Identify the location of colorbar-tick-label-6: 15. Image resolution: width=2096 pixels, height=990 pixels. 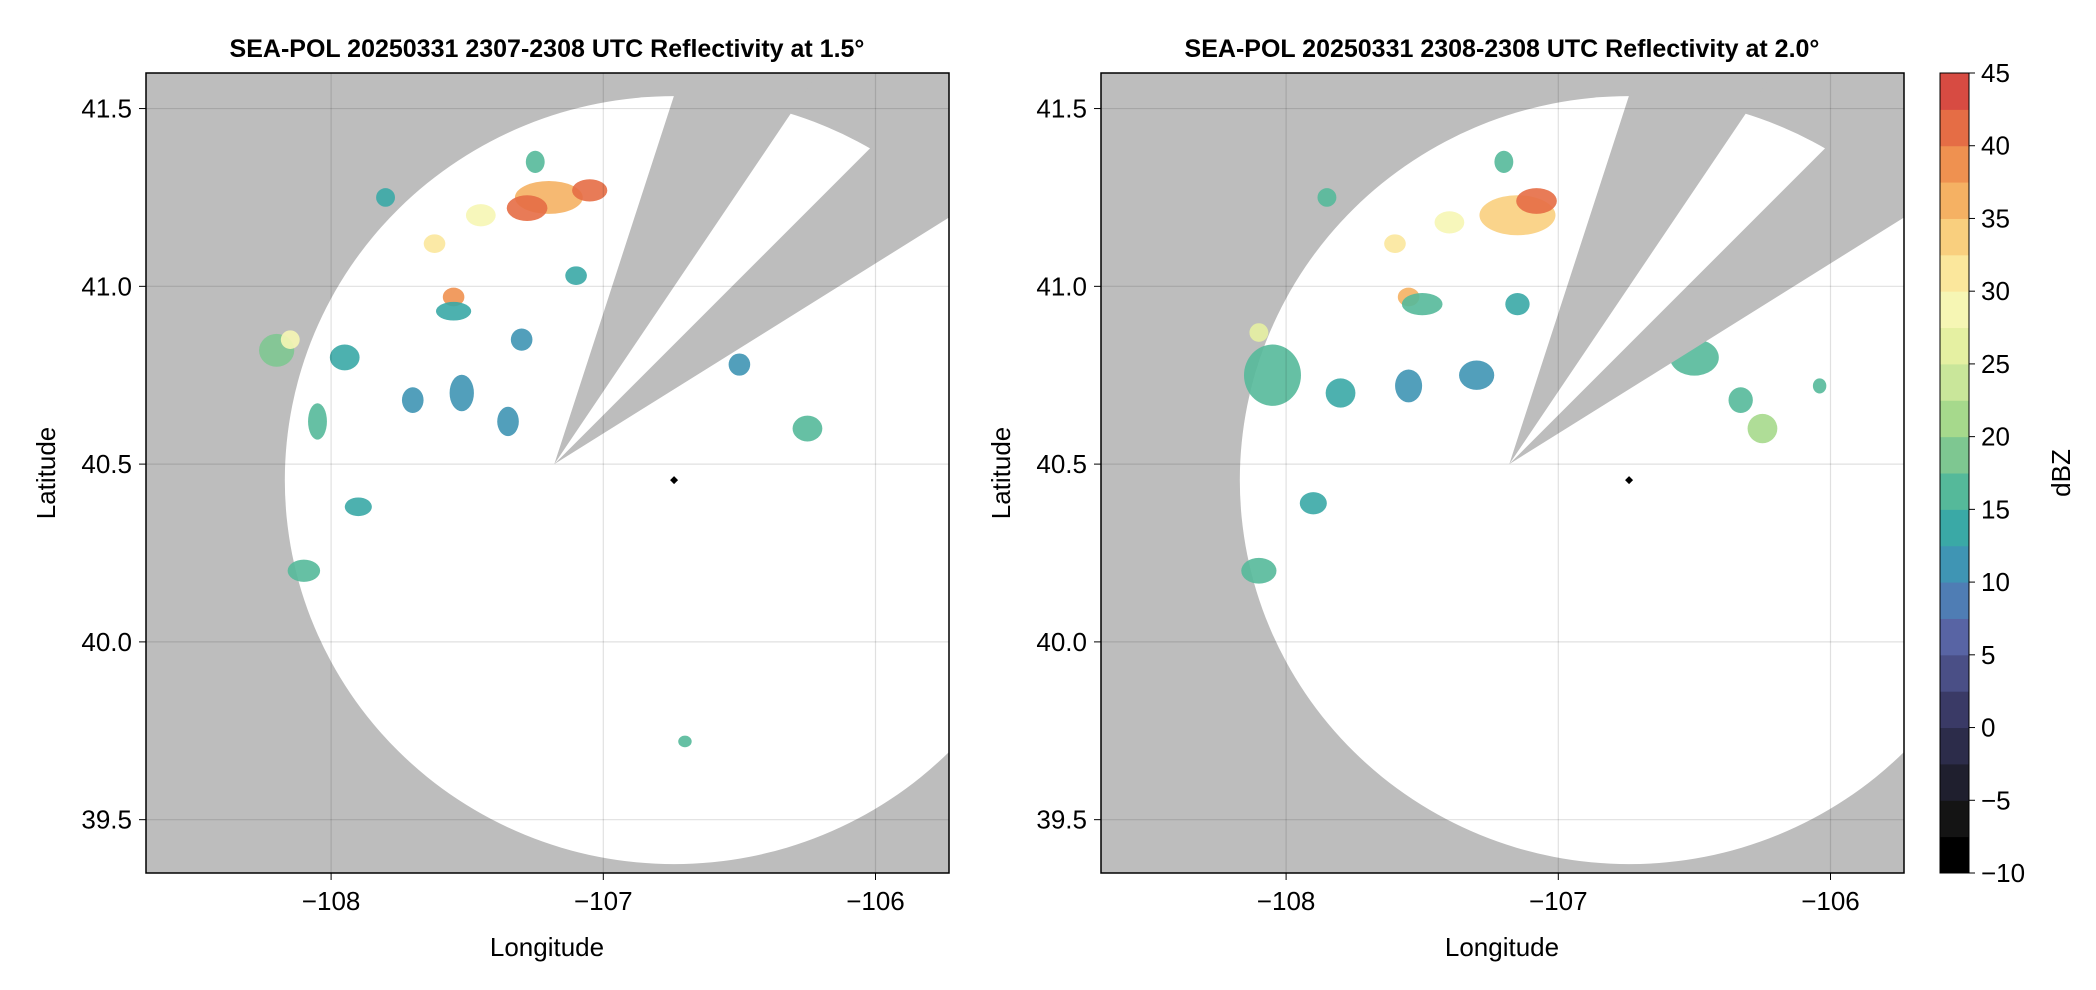
(1995, 509).